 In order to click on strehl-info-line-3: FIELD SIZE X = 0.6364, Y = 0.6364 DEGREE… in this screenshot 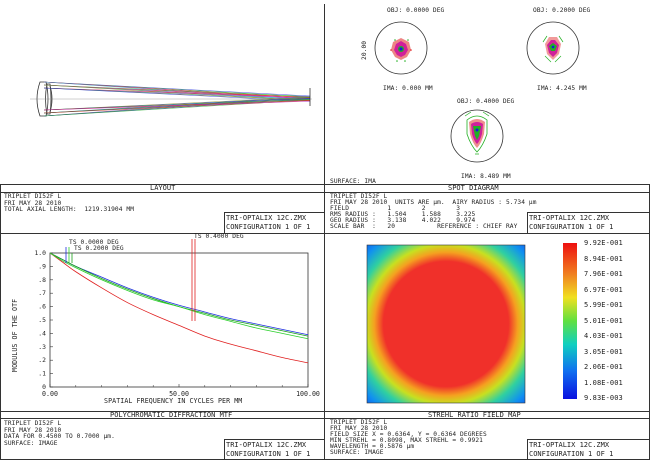, I will do `click(408, 434)`.